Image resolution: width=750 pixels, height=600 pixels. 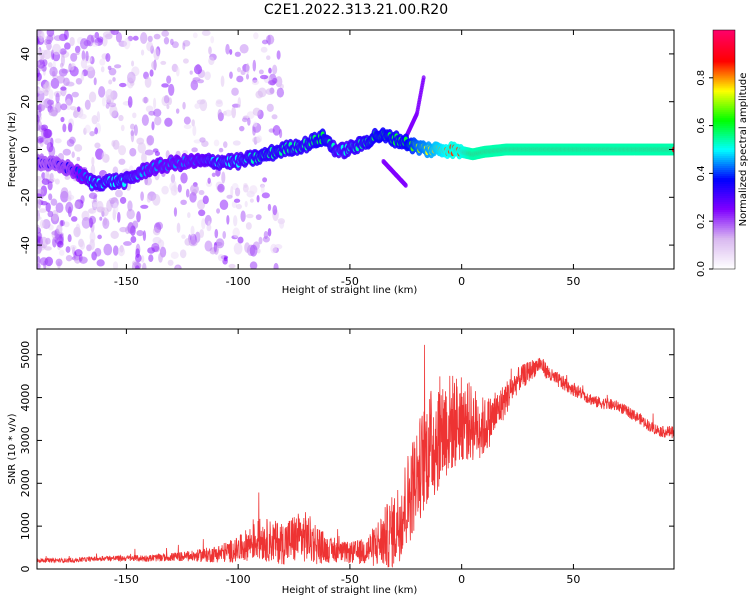 I want to click on colorbar-tick-label: 0.6, so click(x=701, y=126).